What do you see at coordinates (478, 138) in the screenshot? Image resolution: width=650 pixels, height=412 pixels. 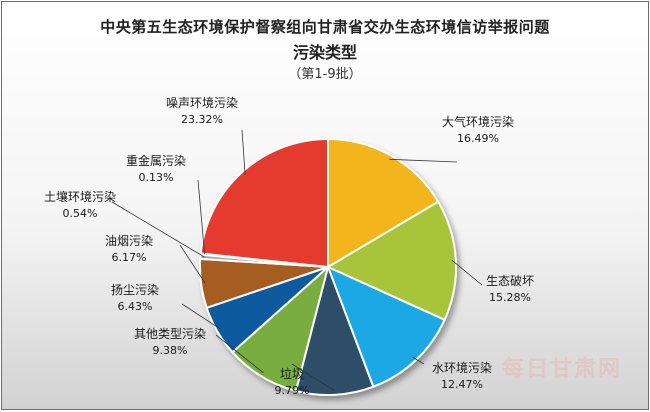 I see `slice-value: 16.49%` at bounding box center [478, 138].